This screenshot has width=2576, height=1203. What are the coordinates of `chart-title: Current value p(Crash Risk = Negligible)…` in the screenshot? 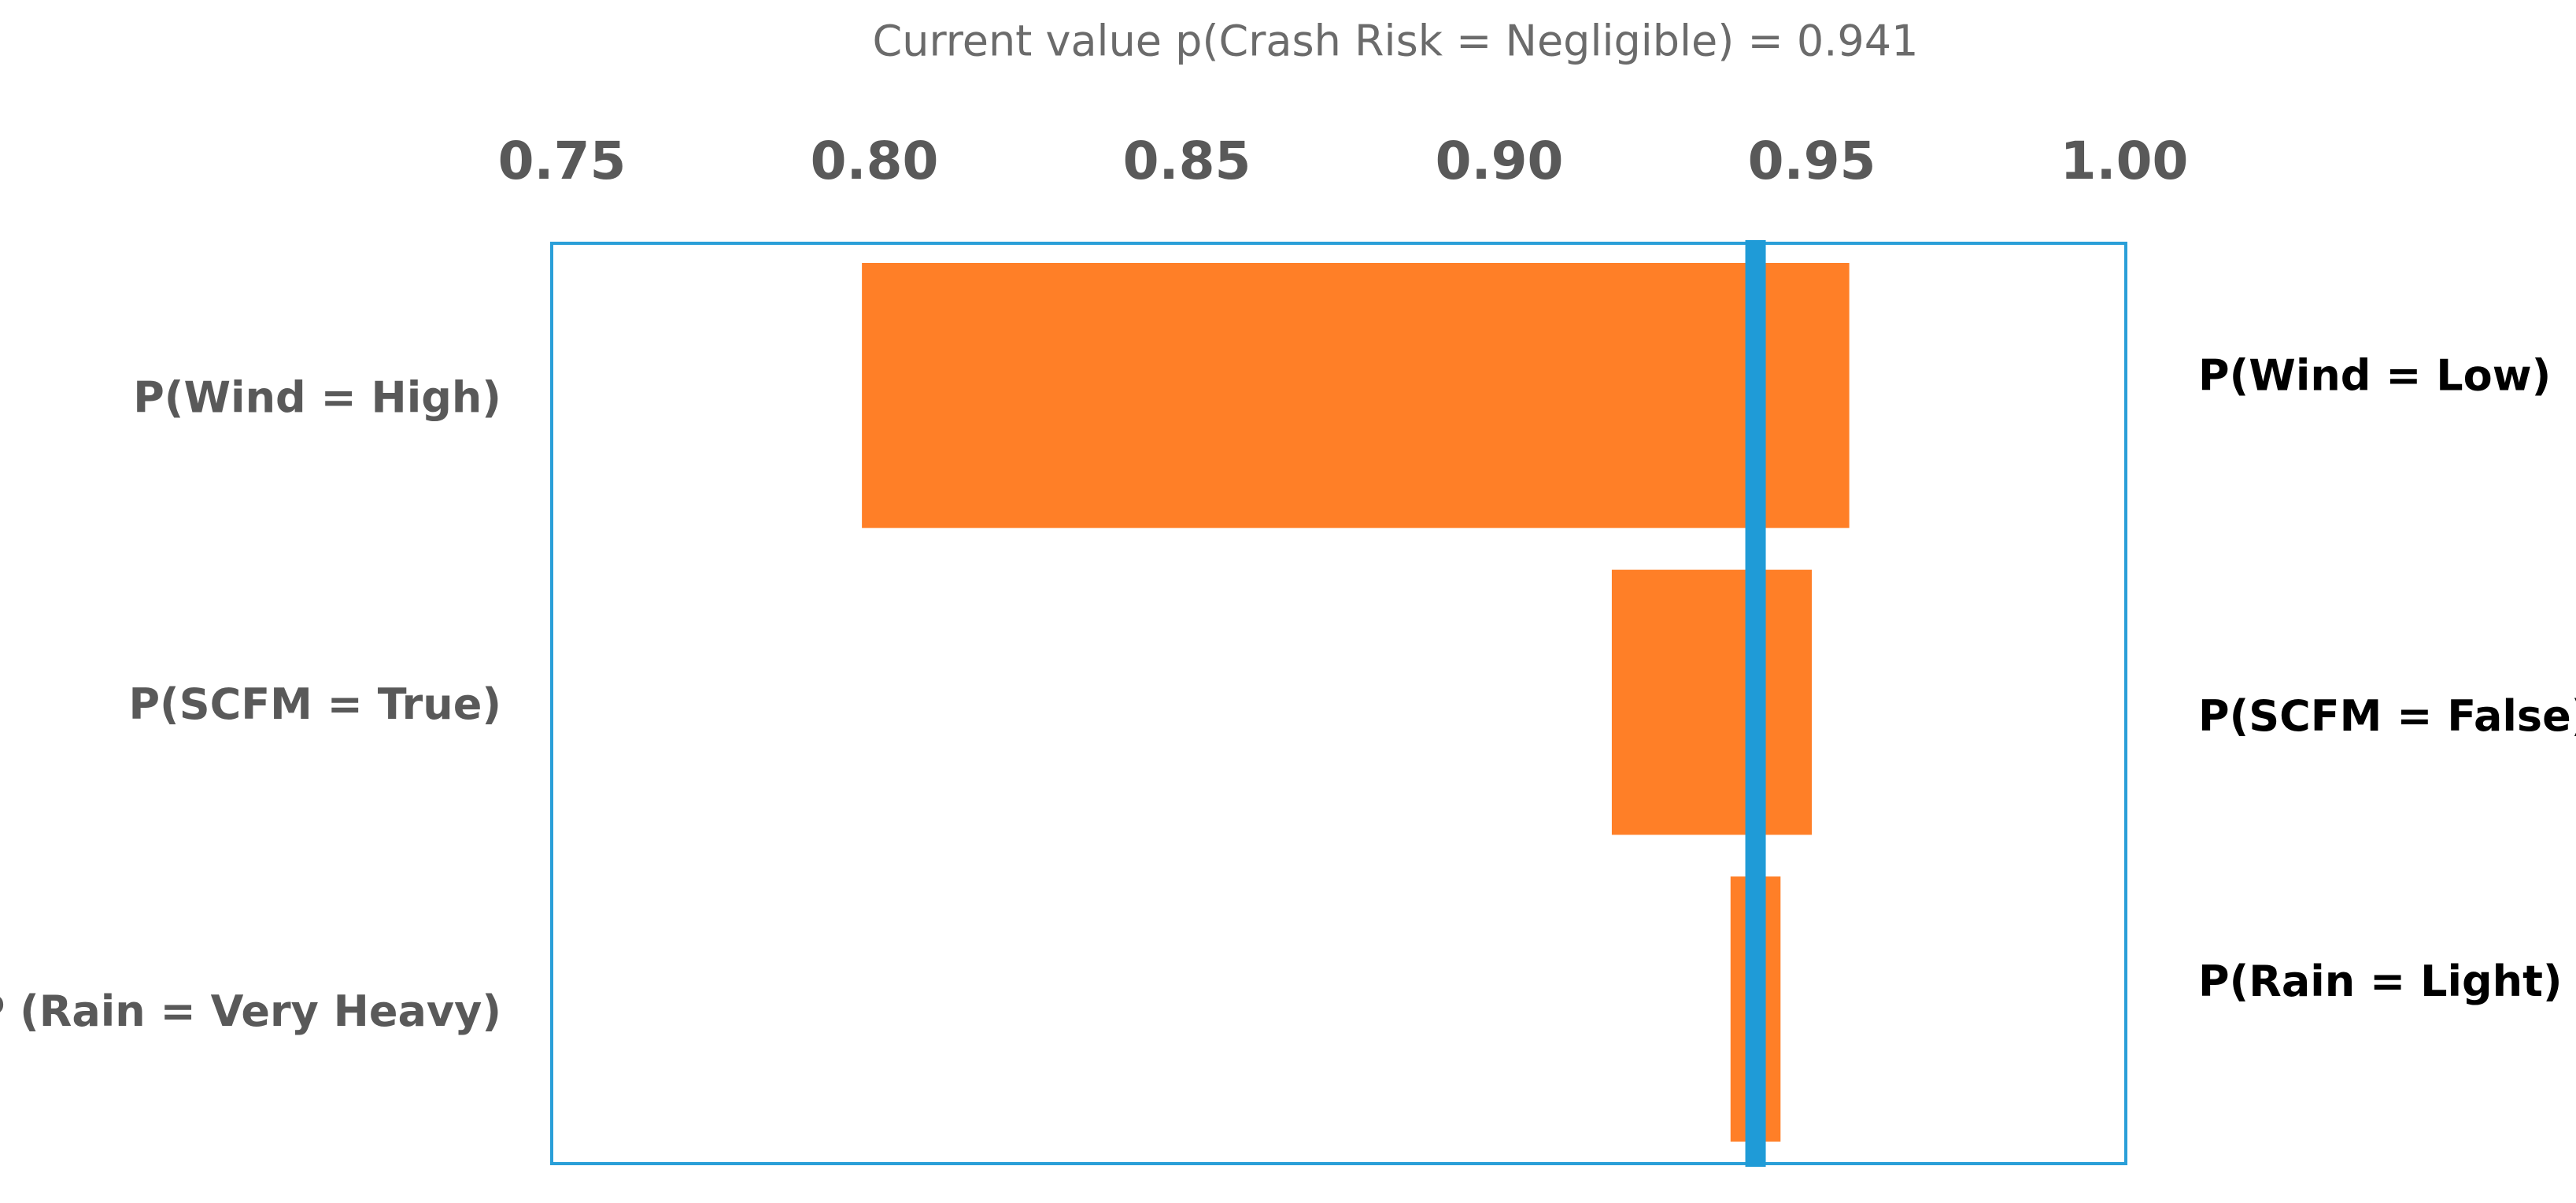 It's located at (1396, 41).